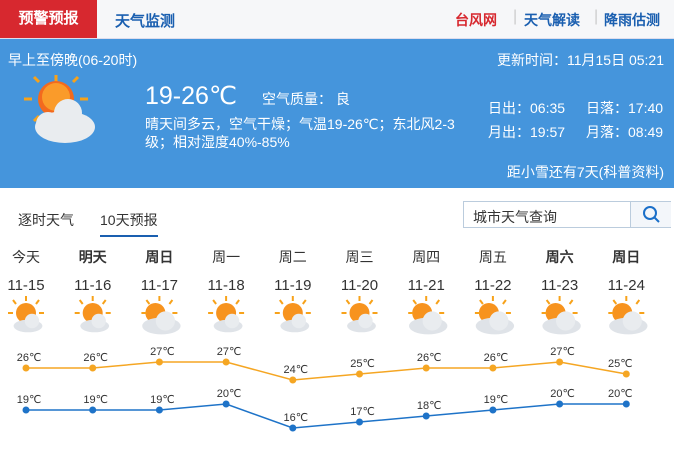 The height and width of the screenshot is (457, 674). What do you see at coordinates (162, 352) in the screenshot?
I see `temp-label: 27℃` at bounding box center [162, 352].